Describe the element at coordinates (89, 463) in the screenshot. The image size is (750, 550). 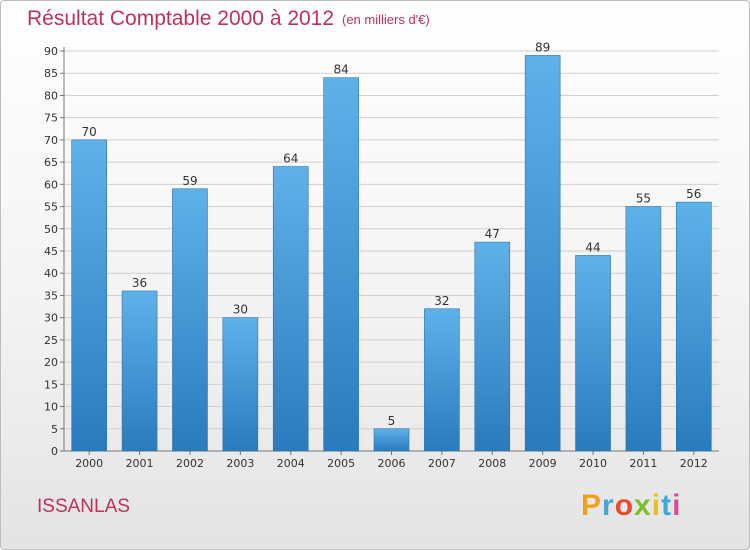
I see `x-tick-label: 2000` at that location.